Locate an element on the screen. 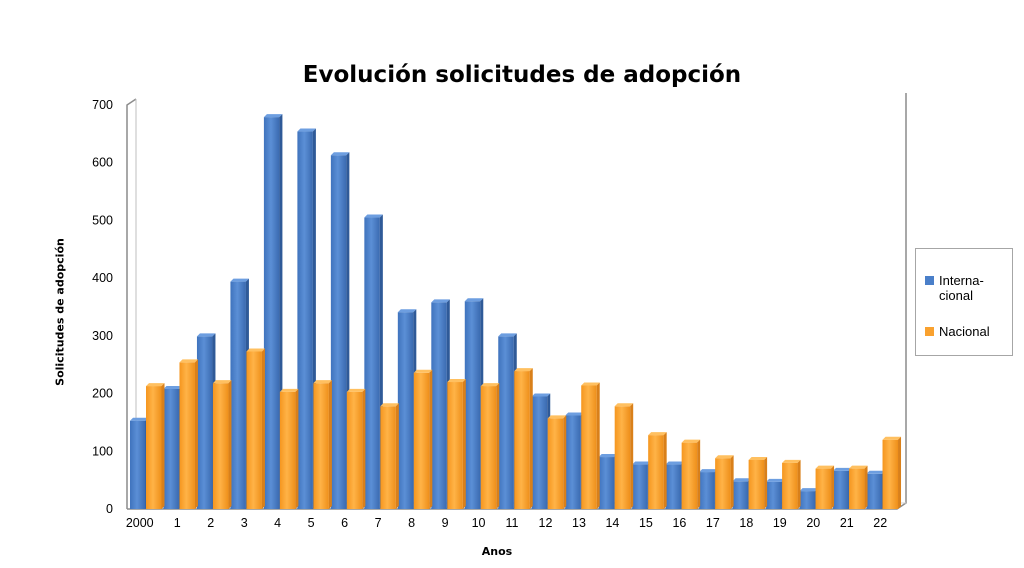 The height and width of the screenshot is (568, 1024). x-tick-label: 9 is located at coordinates (445, 523).